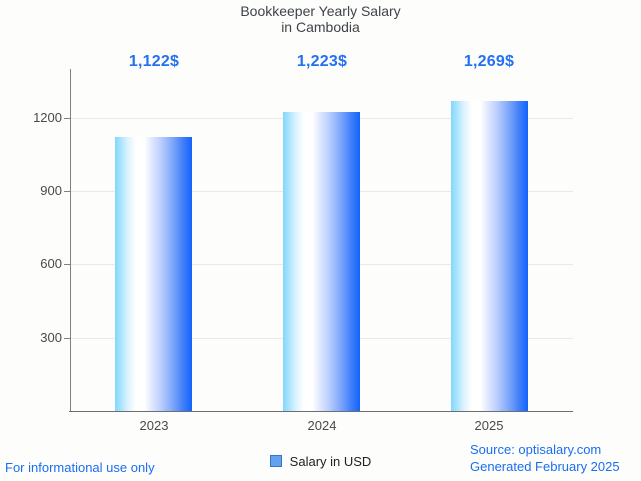  Describe the element at coordinates (320, 27) in the screenshot. I see `chart-title-line2: in Cambodia` at that location.